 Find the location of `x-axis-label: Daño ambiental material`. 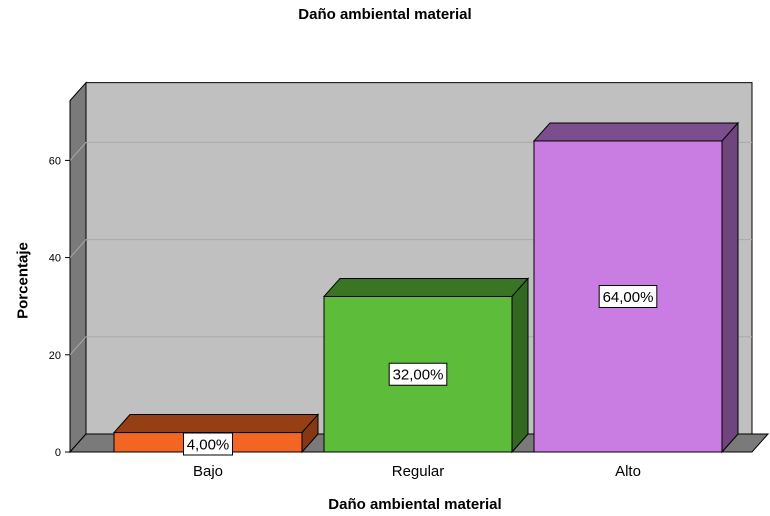

x-axis-label: Daño ambiental material is located at coordinates (415, 504).